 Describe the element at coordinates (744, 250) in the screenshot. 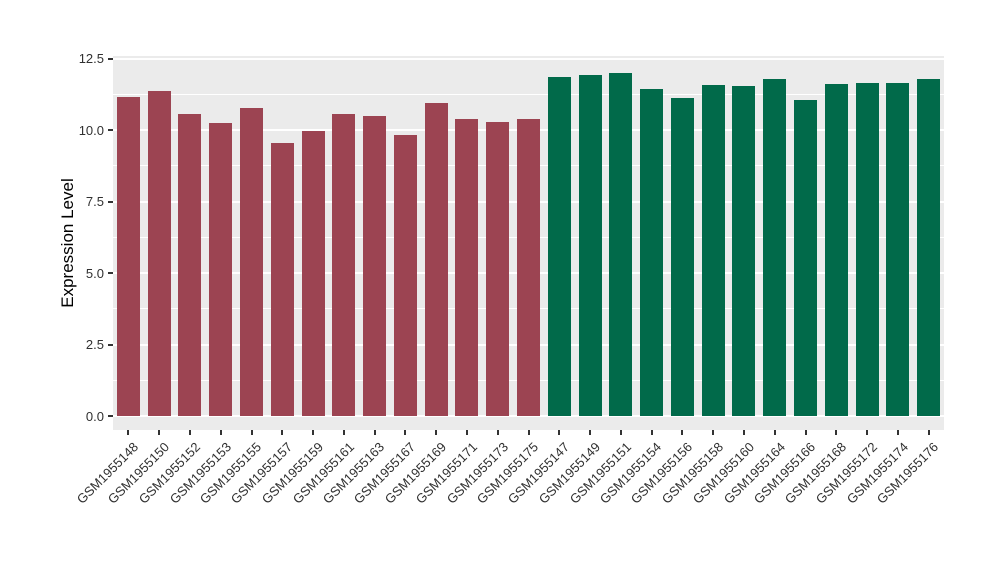

I see `bar-GSM1955160` at that location.